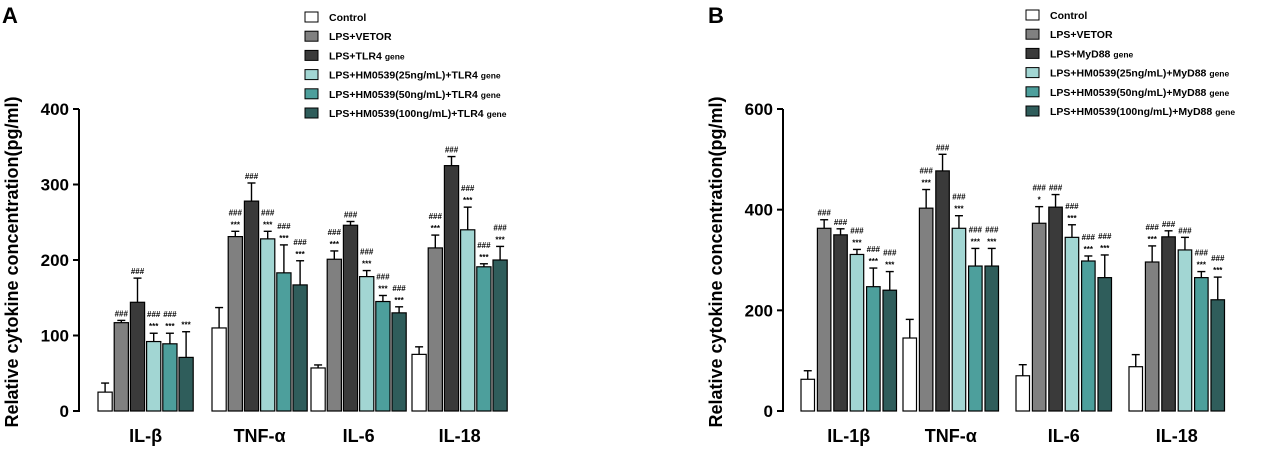 The width and height of the screenshot is (1265, 469). Describe the element at coordinates (55, 260) in the screenshot. I see `panel-a-y-tick-label-2: 200` at that location.